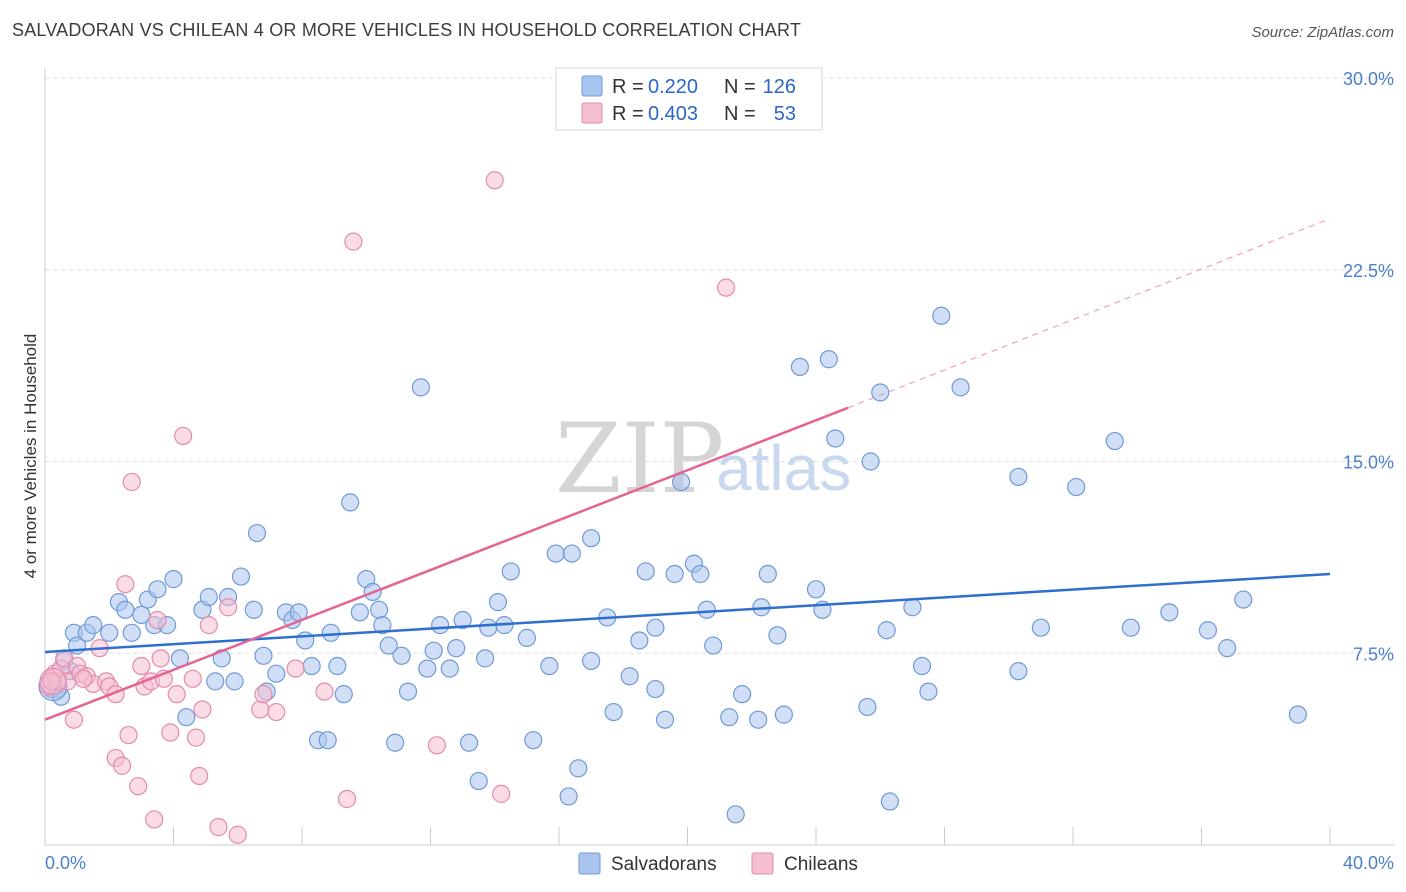  Describe the element at coordinates (673, 114) in the screenshot. I see `legend-r-value-chileans: 0.403` at that location.